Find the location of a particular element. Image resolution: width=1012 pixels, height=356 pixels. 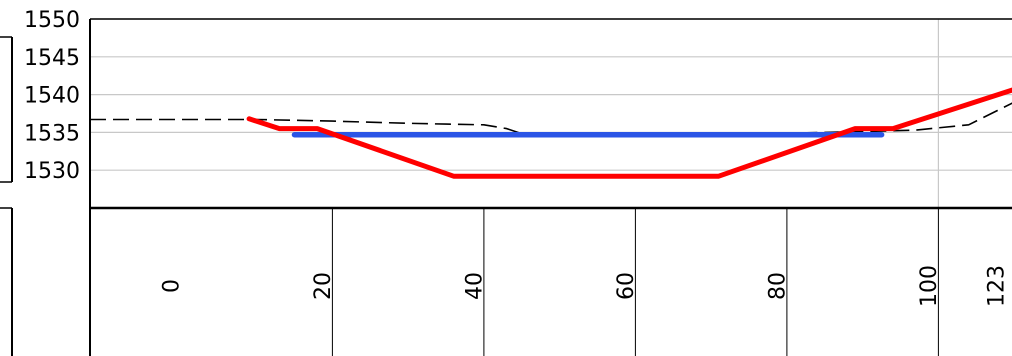

y-axis-tick-labels: 1530 1535 1540 1545 1550 is located at coordinates (52, 96).